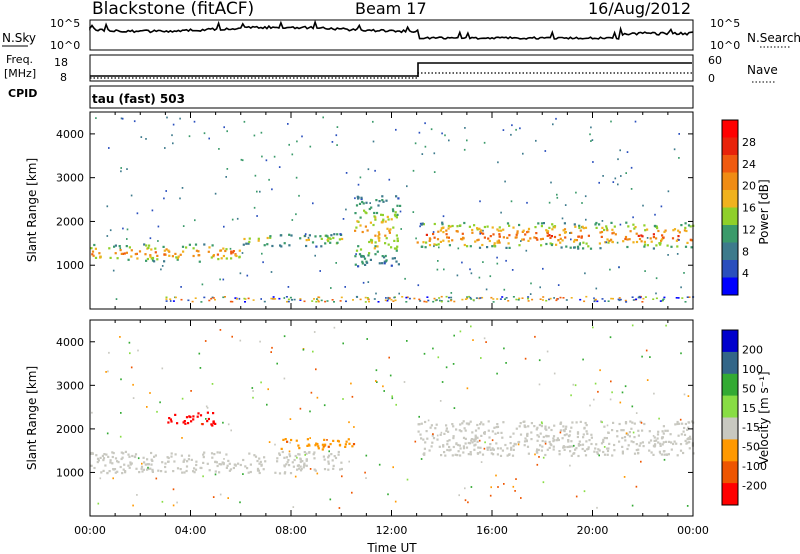 This screenshot has height=554, width=800. Describe the element at coordinates (32, 418) in the screenshot. I see `velocity-ylabel: Slant Range [km]` at that location.